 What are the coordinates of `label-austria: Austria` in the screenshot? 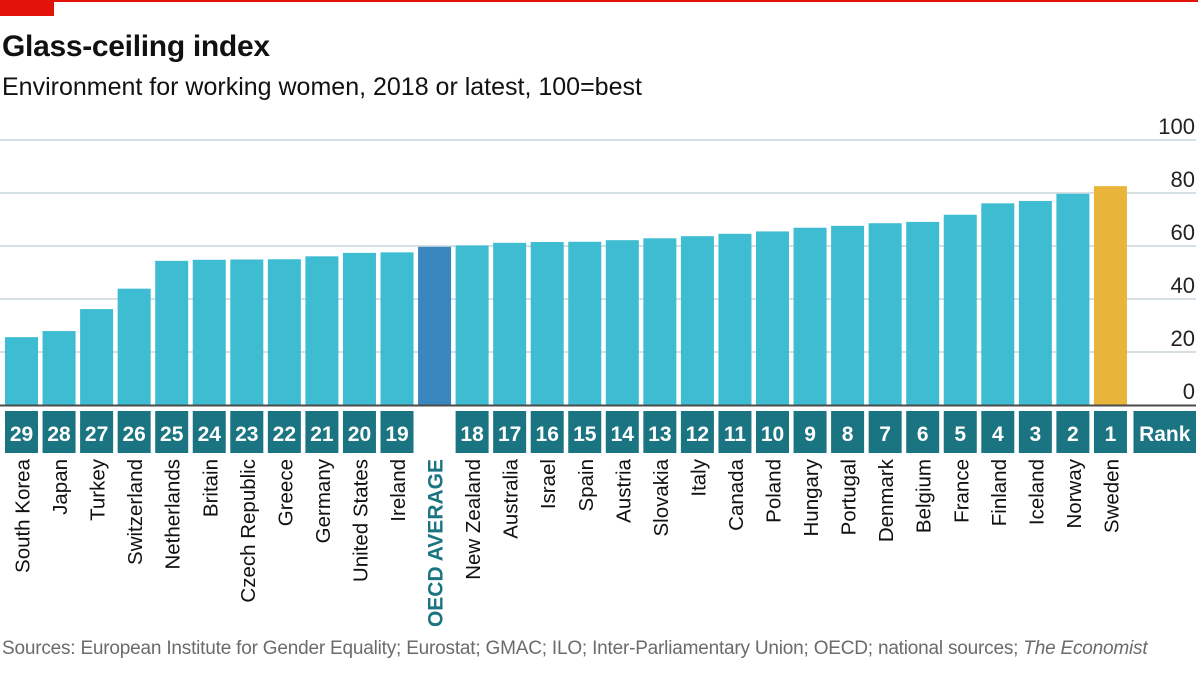 It's located at (623, 490).